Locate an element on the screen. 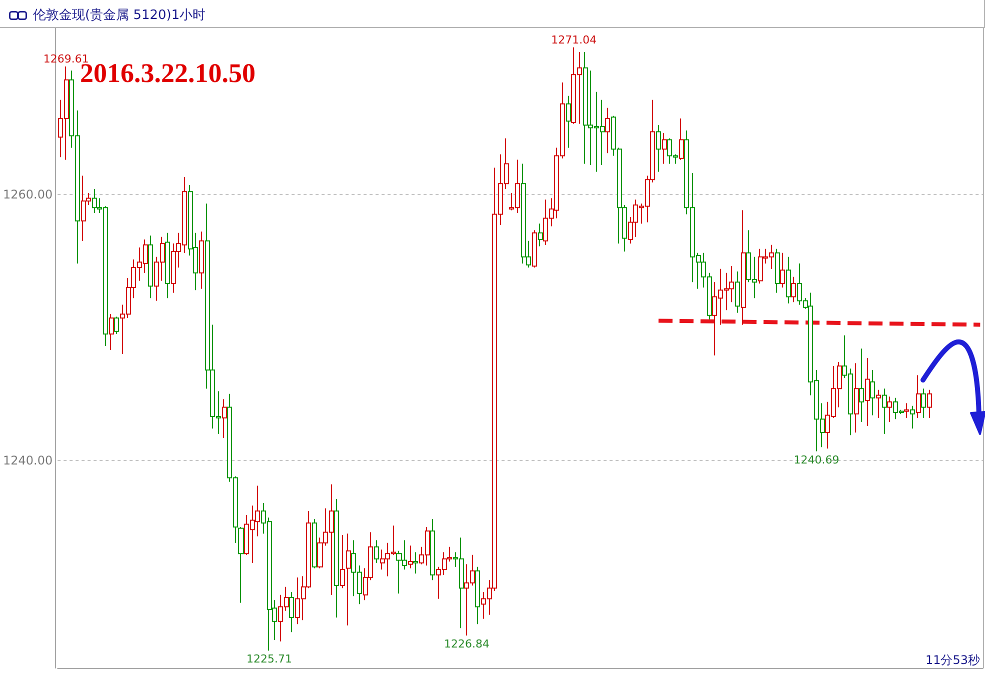 The image size is (985, 681). chart-title: 伦敦金现(贵金属 5120)1小时 is located at coordinates (119, 15).